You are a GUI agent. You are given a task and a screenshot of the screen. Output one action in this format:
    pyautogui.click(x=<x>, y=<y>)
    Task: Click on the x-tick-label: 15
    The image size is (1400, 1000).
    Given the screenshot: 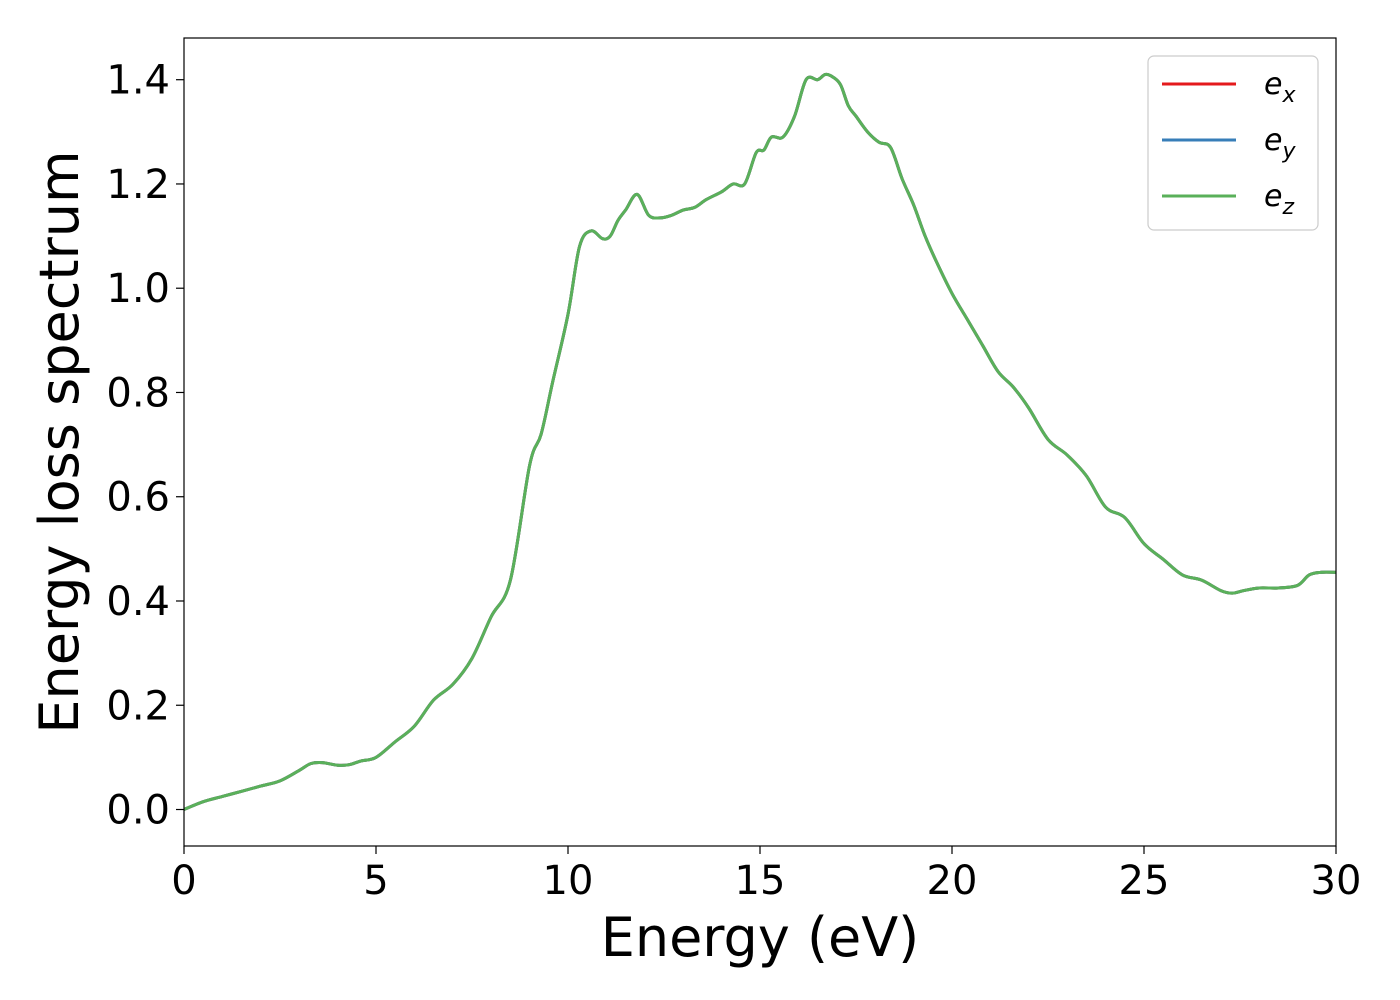 What is the action you would take?
    pyautogui.click(x=760, y=881)
    